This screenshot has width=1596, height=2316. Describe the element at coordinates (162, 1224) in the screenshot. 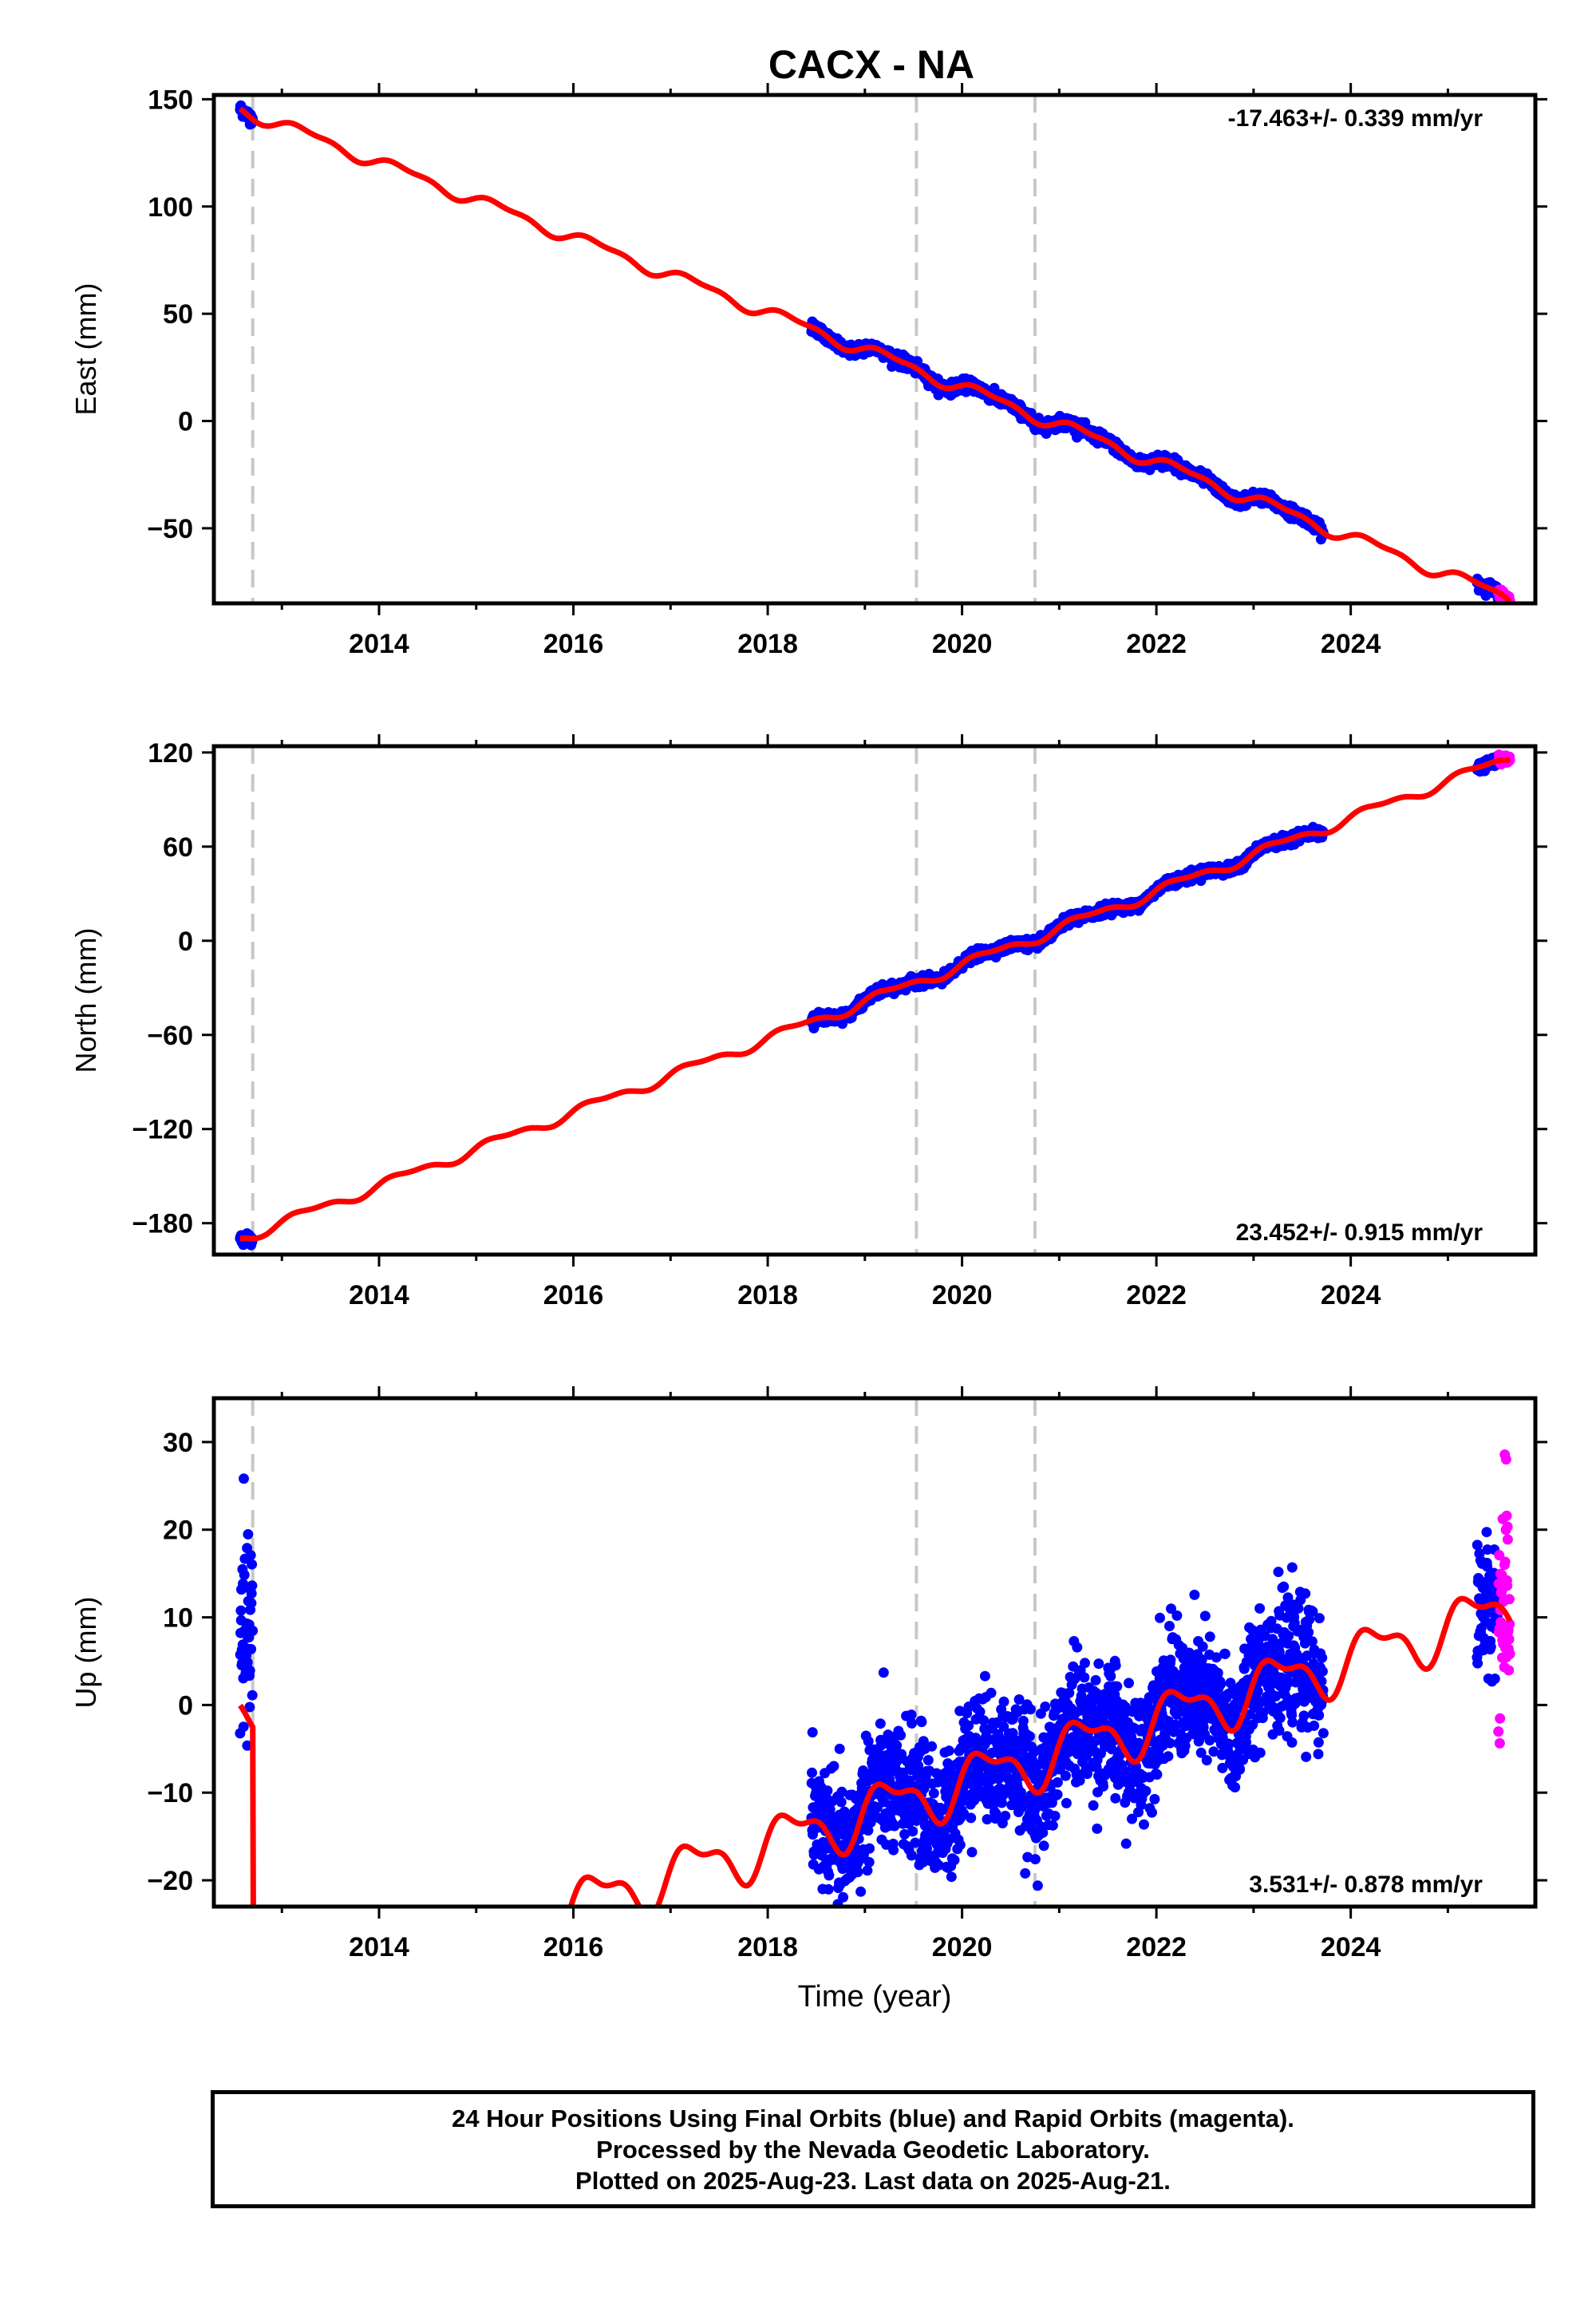

I see `y-tick-label: −180` at that location.